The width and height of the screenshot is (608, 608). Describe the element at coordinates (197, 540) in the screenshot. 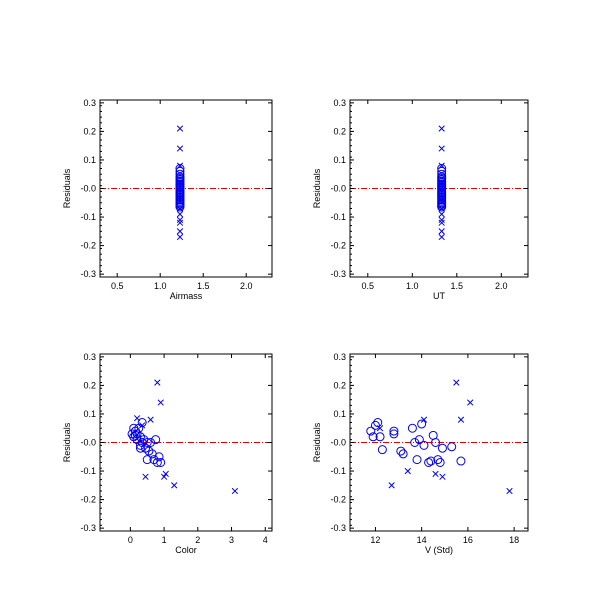

I see `x-tick-label: 2` at that location.